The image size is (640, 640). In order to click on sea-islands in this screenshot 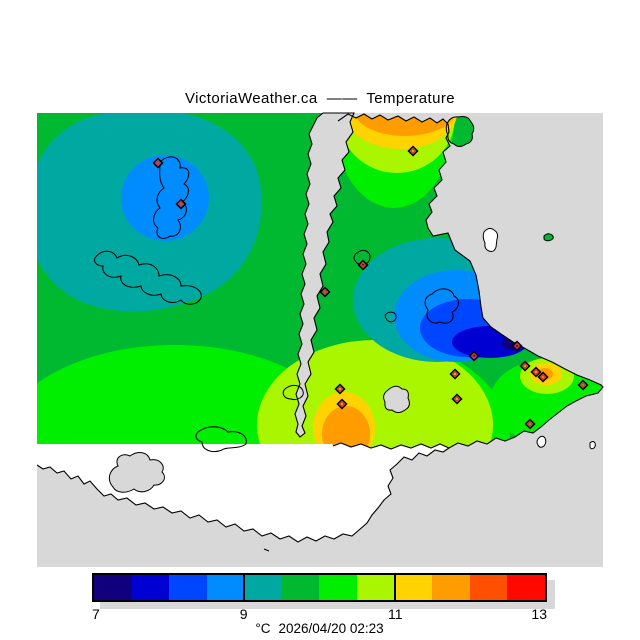, I will do `click(539, 338)`.